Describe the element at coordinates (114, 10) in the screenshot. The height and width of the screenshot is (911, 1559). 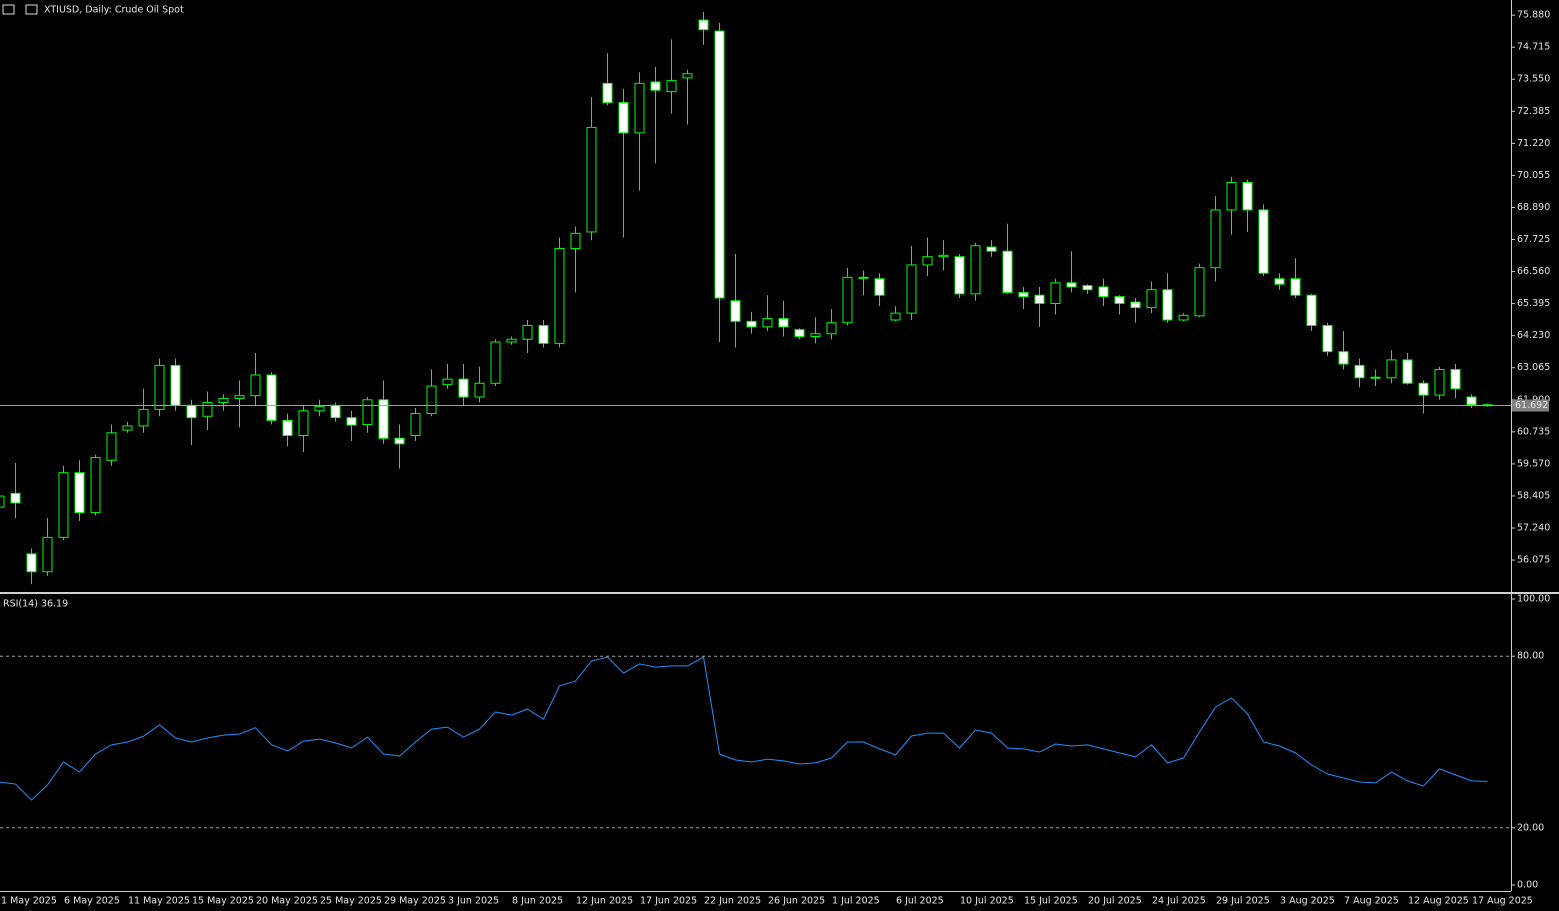
I see `chart-title: XTIUSD, Daily: Crude Oil Spot` at that location.